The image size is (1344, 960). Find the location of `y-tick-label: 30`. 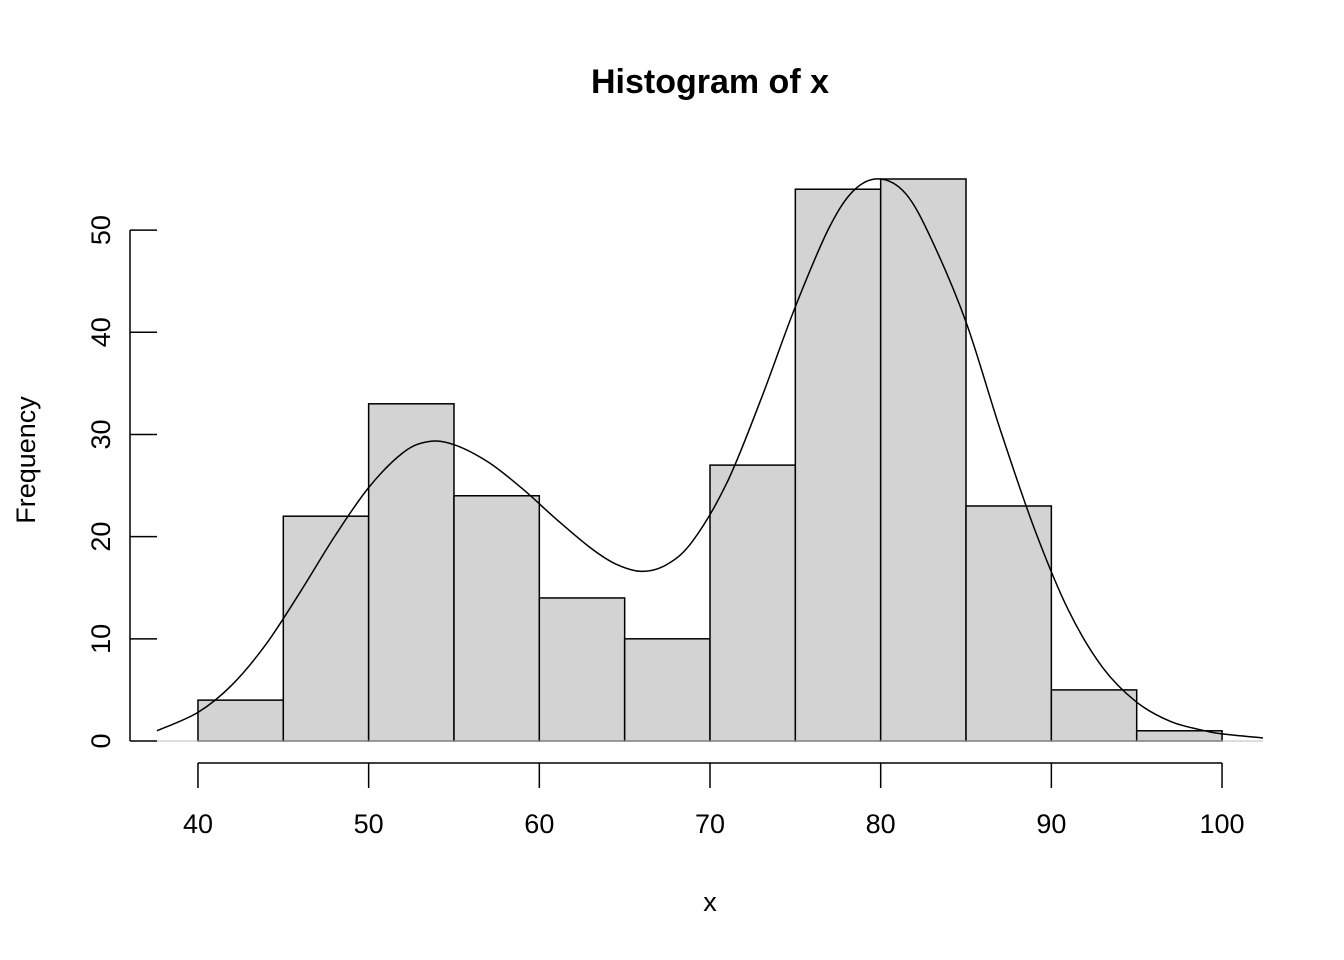

y-tick-label: 30 is located at coordinates (101, 434).